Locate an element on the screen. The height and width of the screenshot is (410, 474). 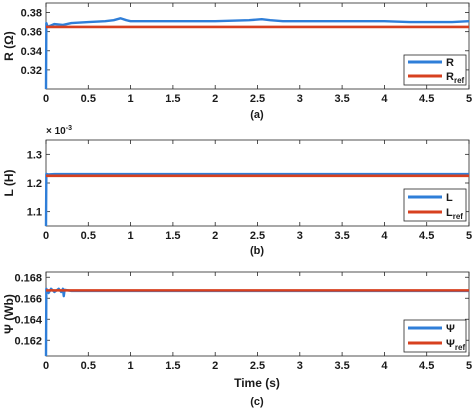
legend-label-l-ref-sub: ref is located at coordinates (458, 216).